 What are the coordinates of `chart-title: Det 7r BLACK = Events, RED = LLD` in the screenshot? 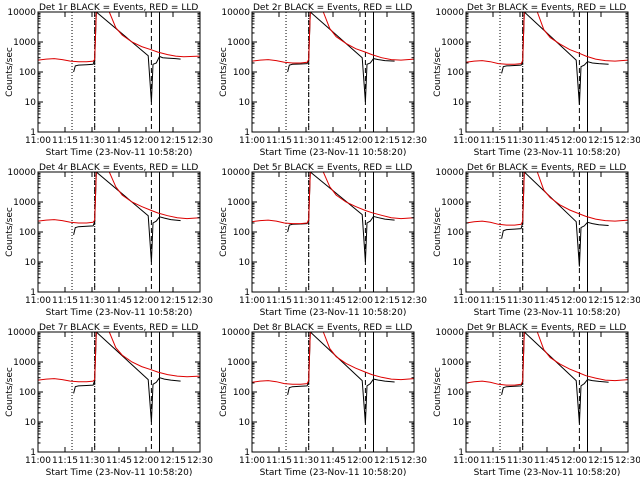 It's located at (118, 328).